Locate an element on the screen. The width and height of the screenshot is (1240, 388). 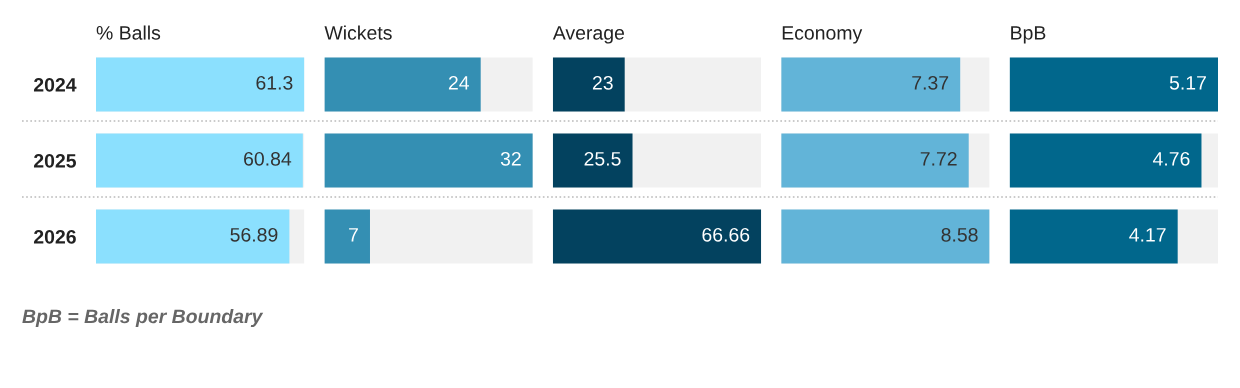
data-label: 23 is located at coordinates (602, 82).